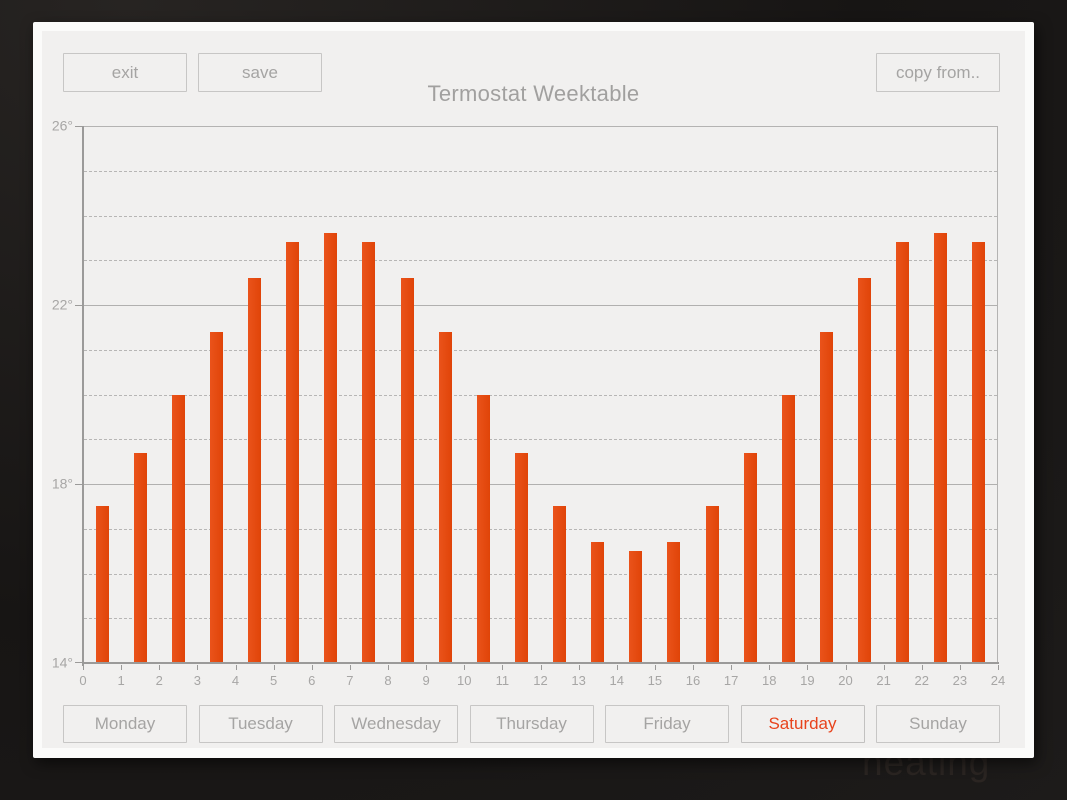 The image size is (1067, 800). I want to click on x-axis-label-16: 16, so click(693, 680).